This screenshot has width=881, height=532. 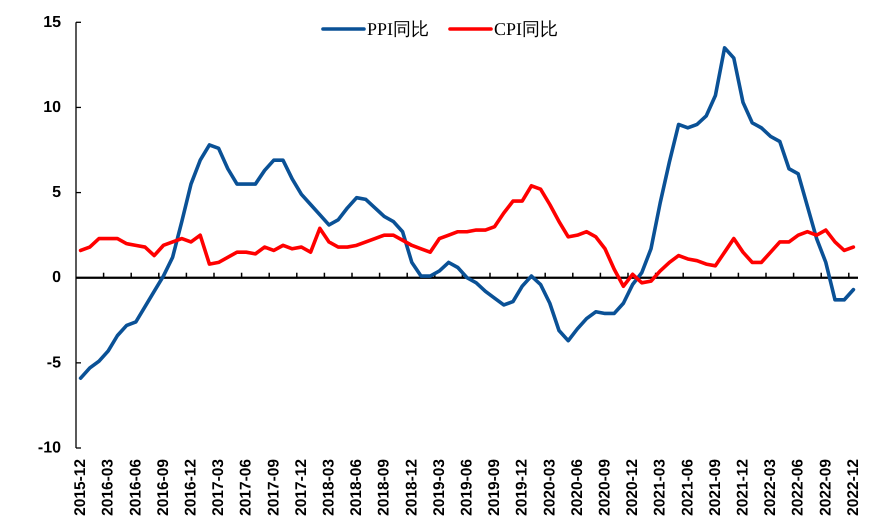 What do you see at coordinates (135, 487) in the screenshot?
I see `x-tick-label: 2016-06` at bounding box center [135, 487].